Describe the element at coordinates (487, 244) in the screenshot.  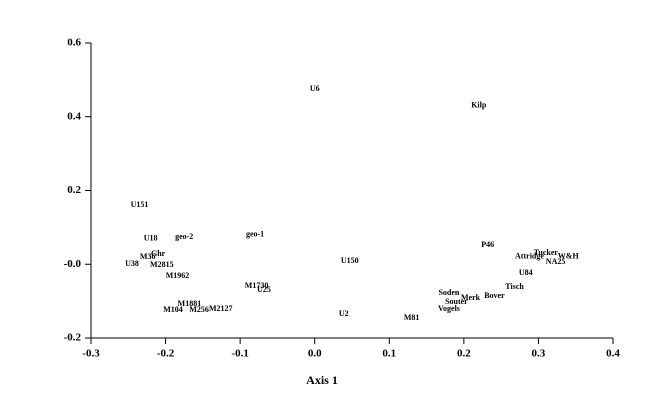
I see `point-label: P46` at that location.